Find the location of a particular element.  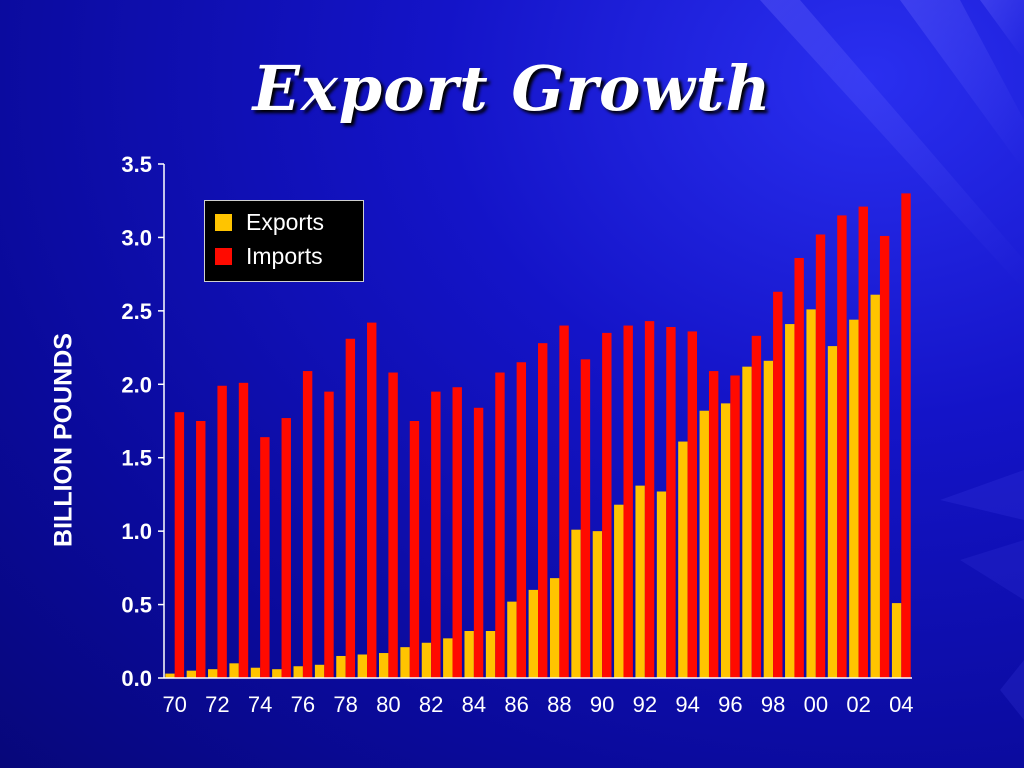

y-tick-label: 0.5 is located at coordinates (136, 605).